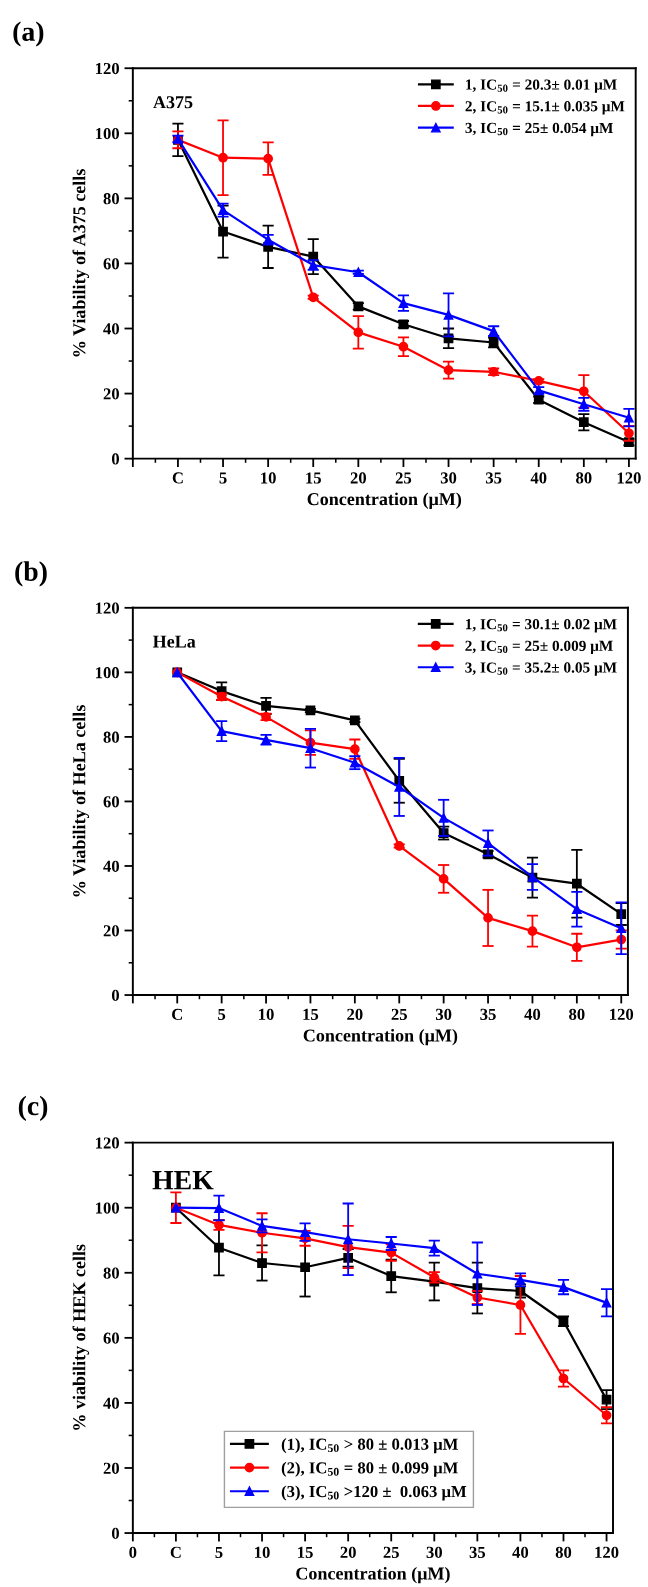 Image resolution: width=648 pixels, height=1587 pixels. I want to click on legend-label: 2, IC$_{50}$ = 25± 0.009 μM, so click(539, 647).